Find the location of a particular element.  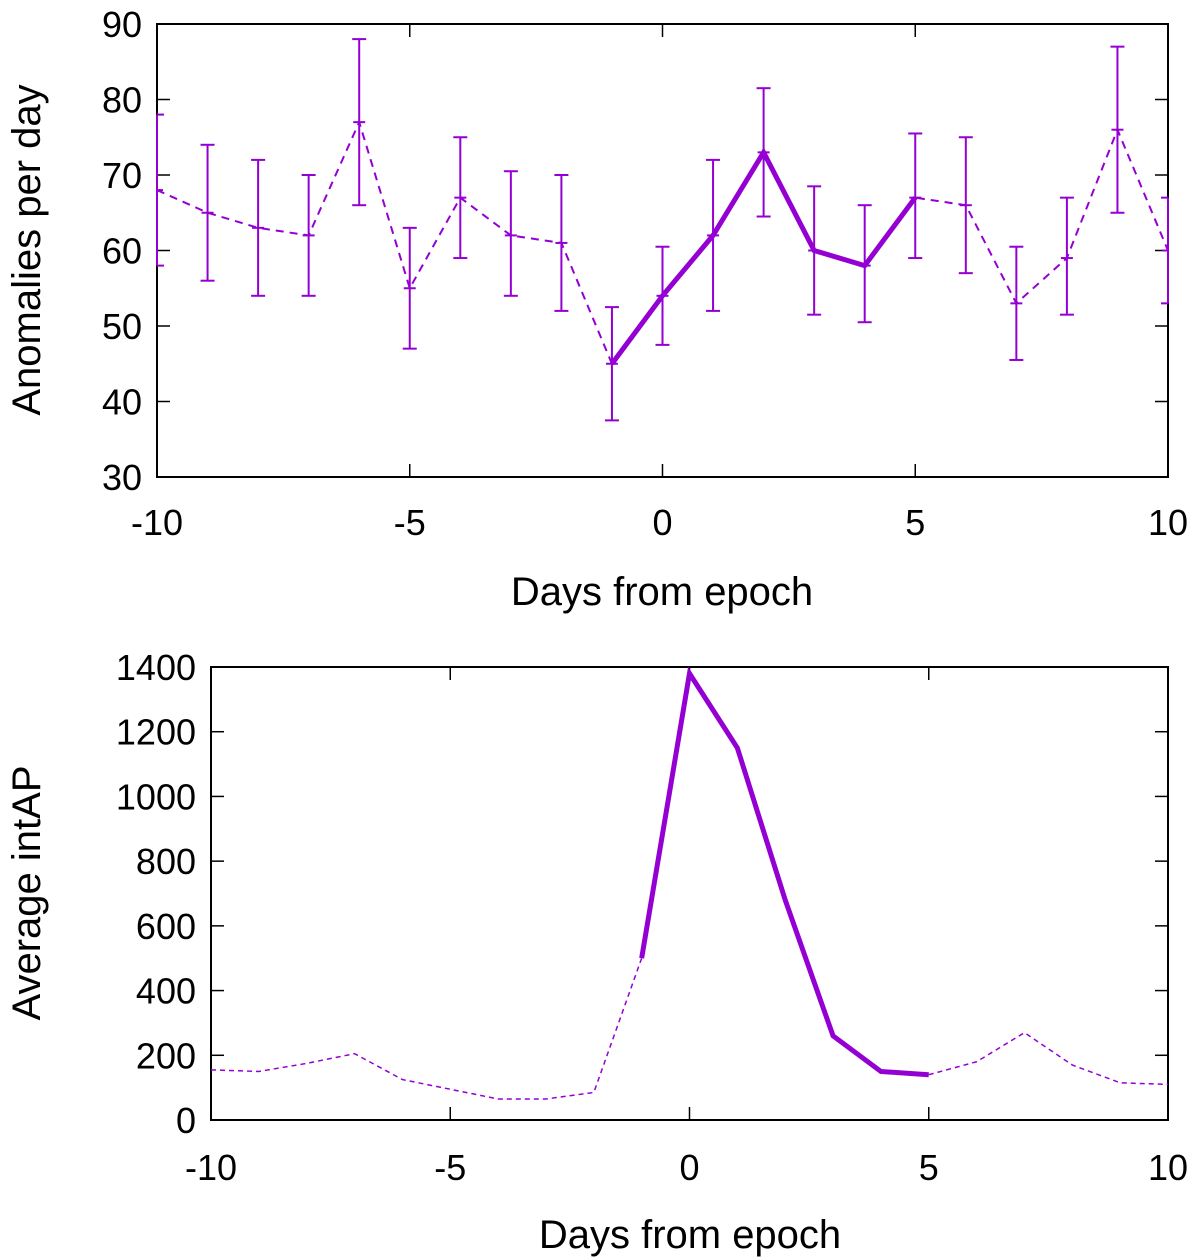

top-x-tick-label: 5 is located at coordinates (915, 522).